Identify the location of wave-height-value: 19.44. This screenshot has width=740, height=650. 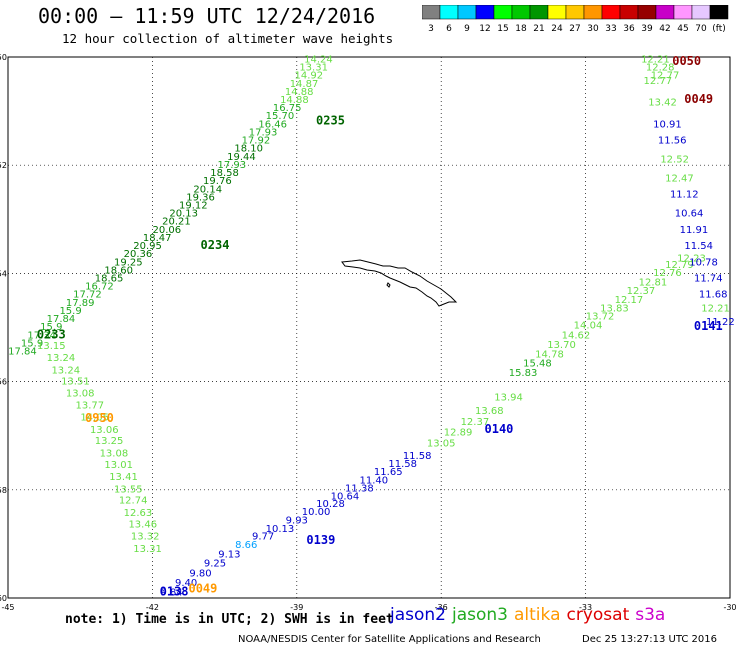
(241, 157).